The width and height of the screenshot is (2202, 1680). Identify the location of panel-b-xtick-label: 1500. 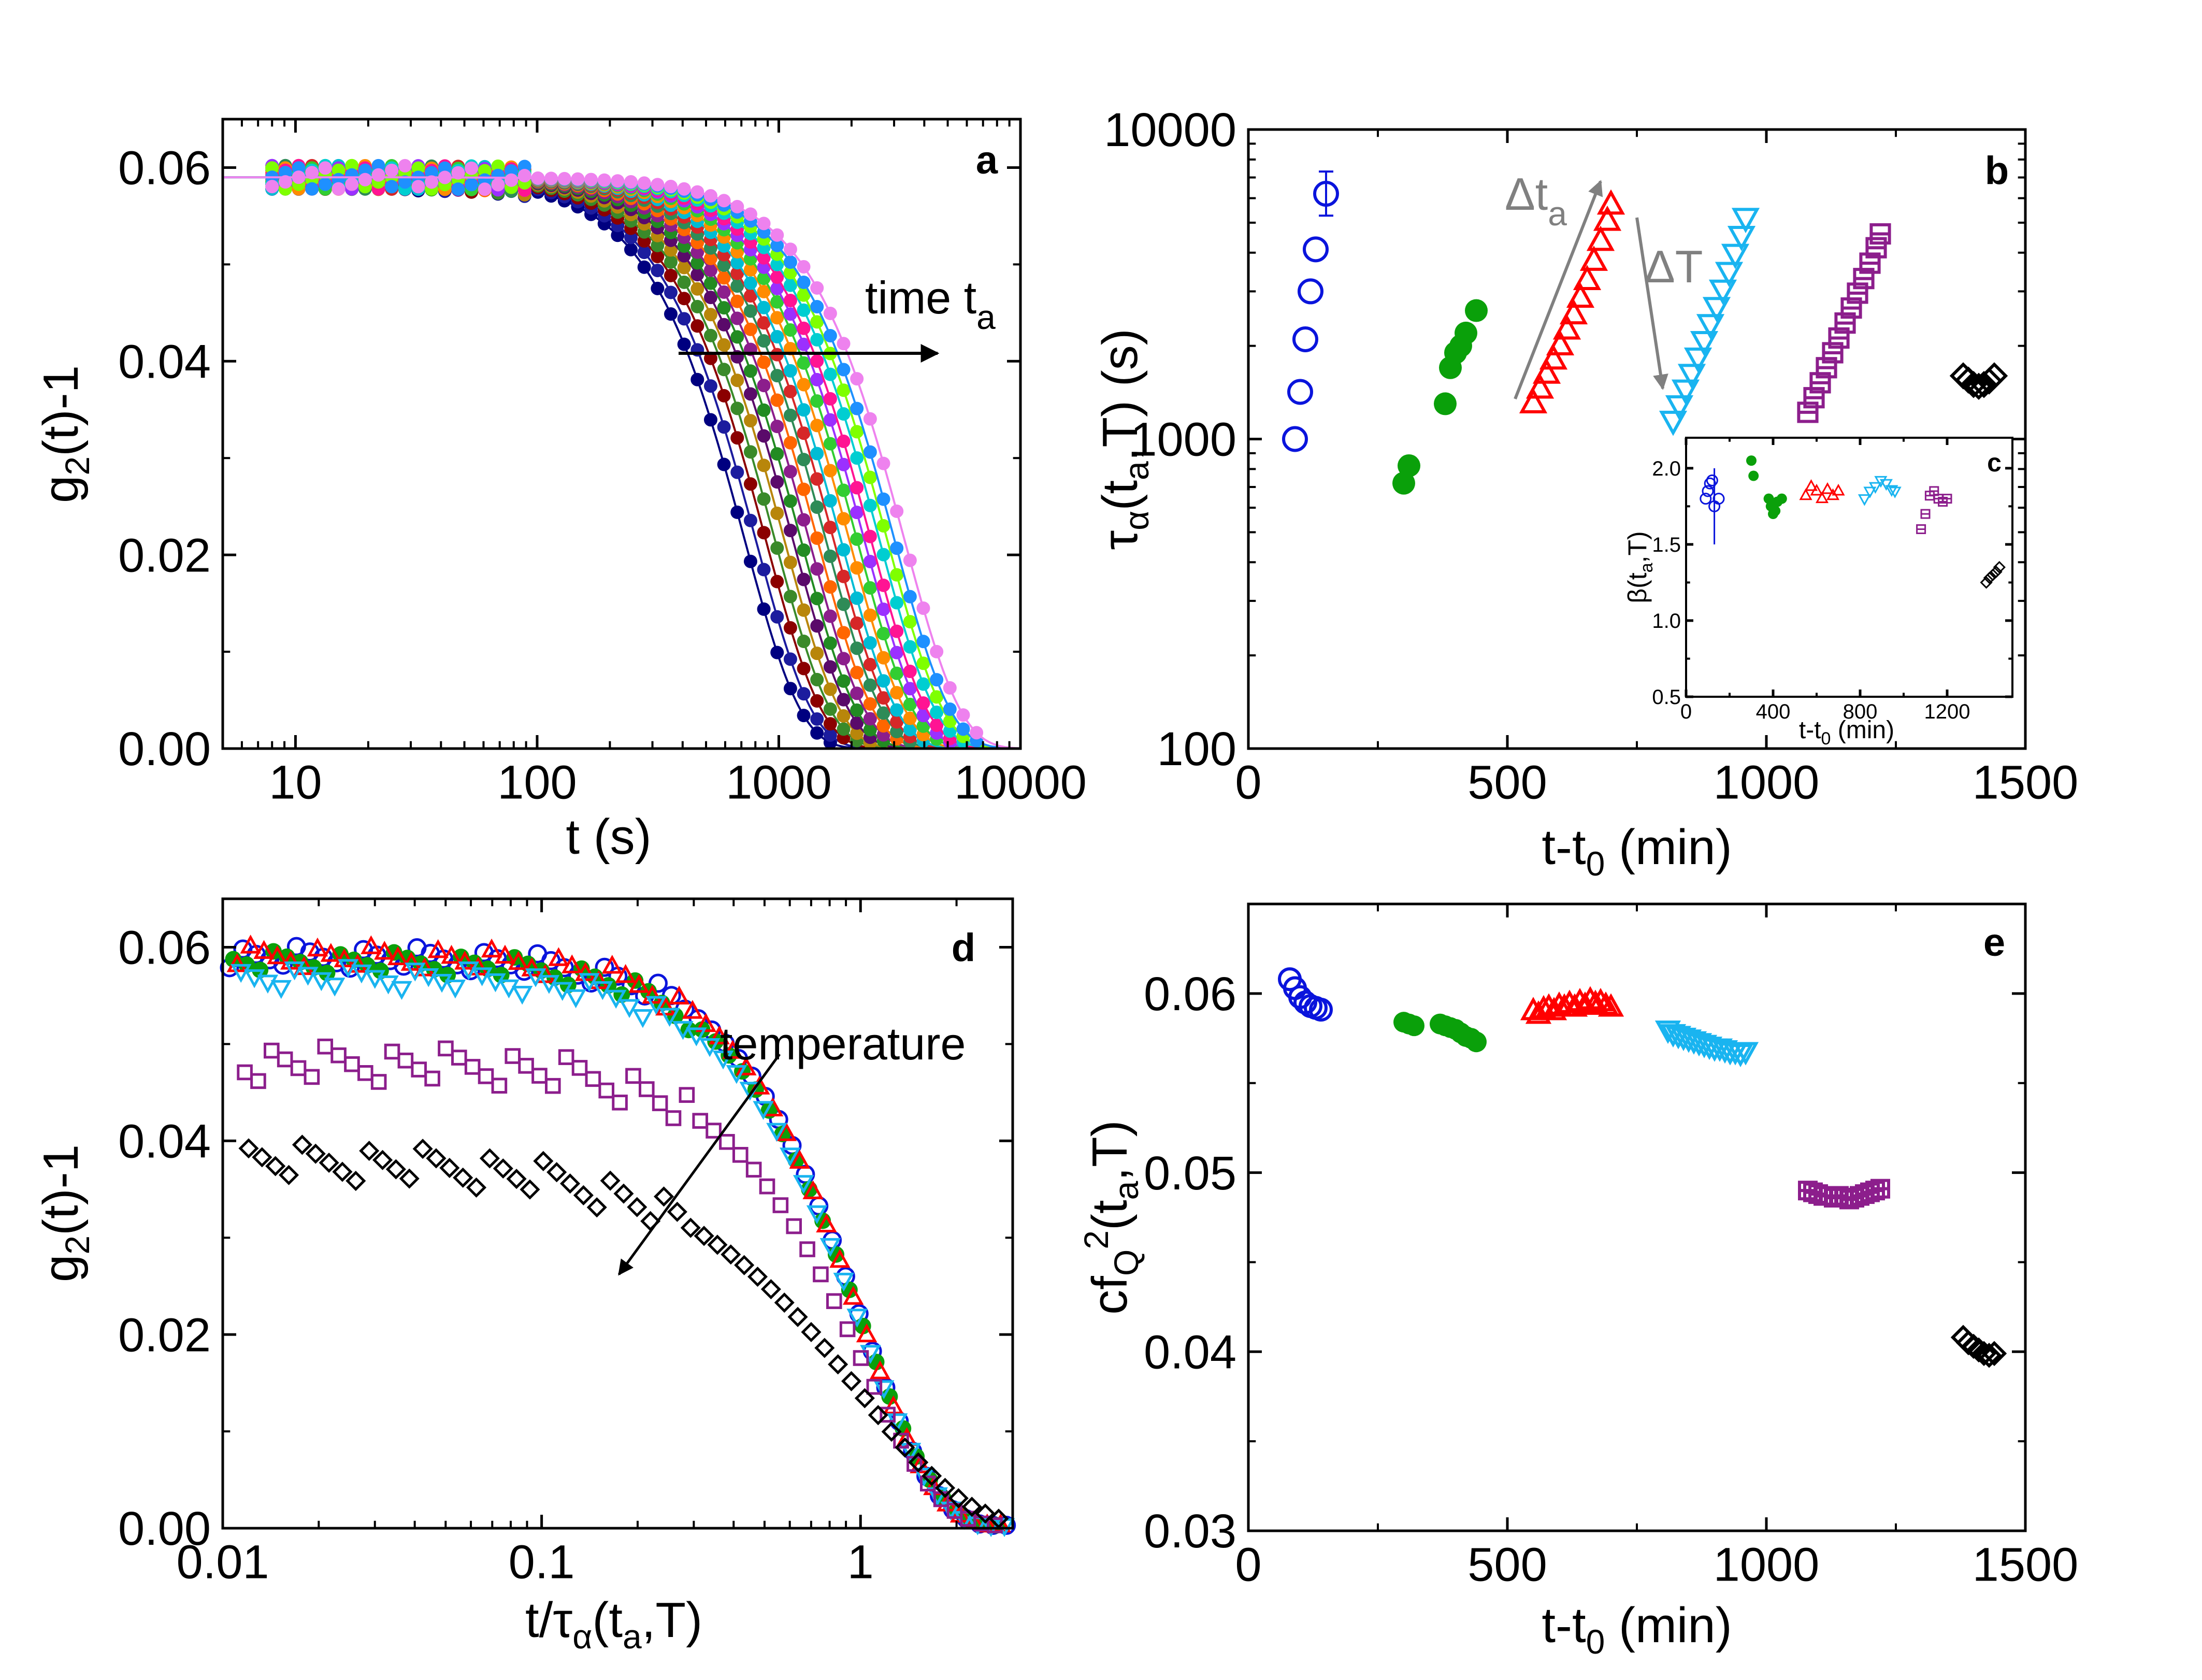
(2026, 782).